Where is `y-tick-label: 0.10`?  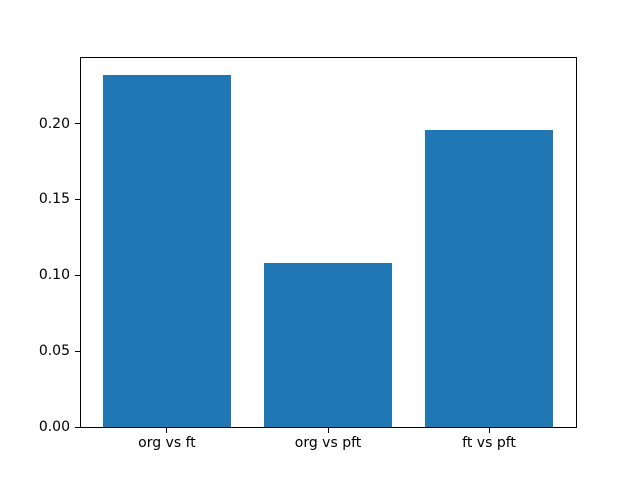 y-tick-label: 0.10 is located at coordinates (54, 275).